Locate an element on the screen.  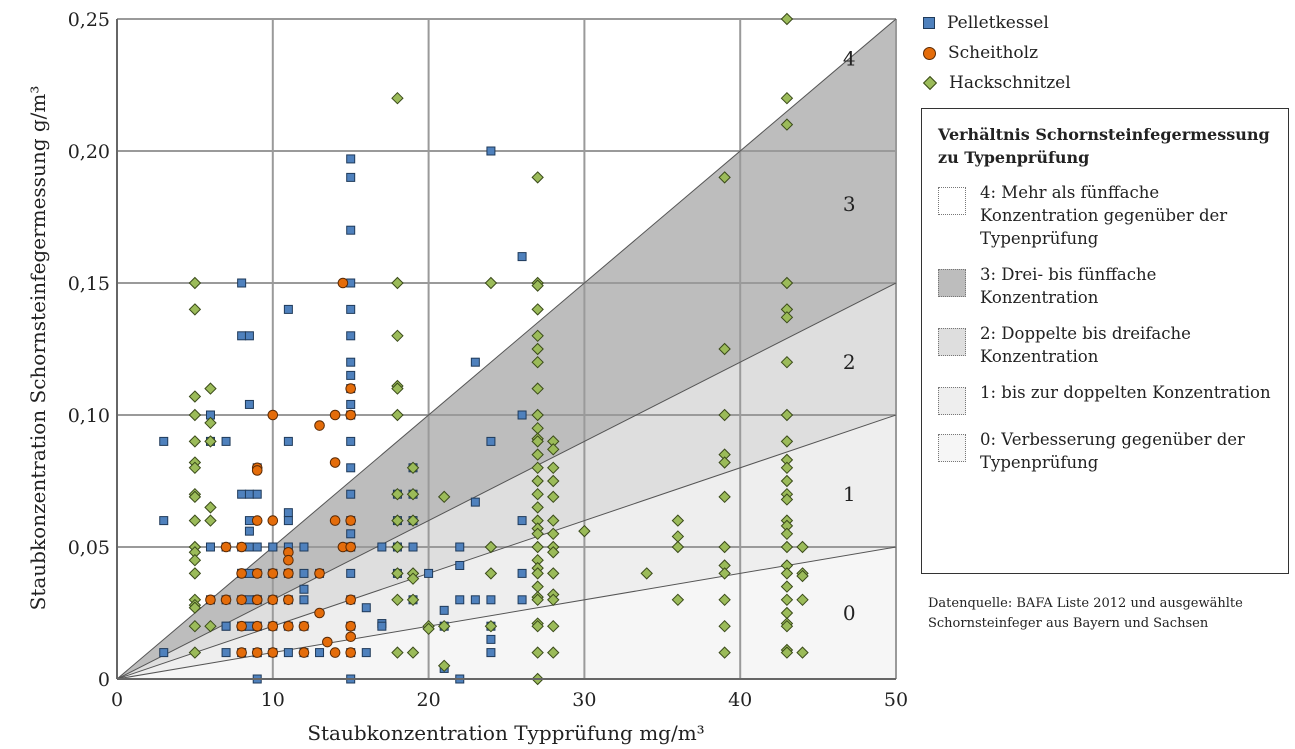
y-tick-label: 0 is located at coordinates (104, 680).